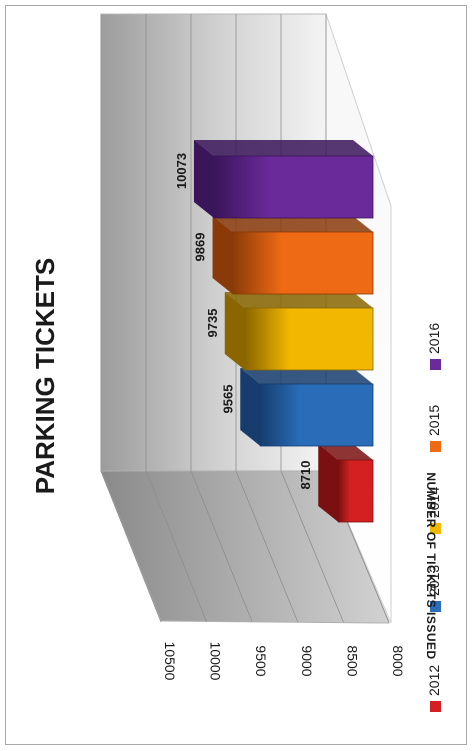 This screenshot has height=751, width=474. What do you see at coordinates (261, 660) in the screenshot?
I see `tick-label: 9500` at bounding box center [261, 660].